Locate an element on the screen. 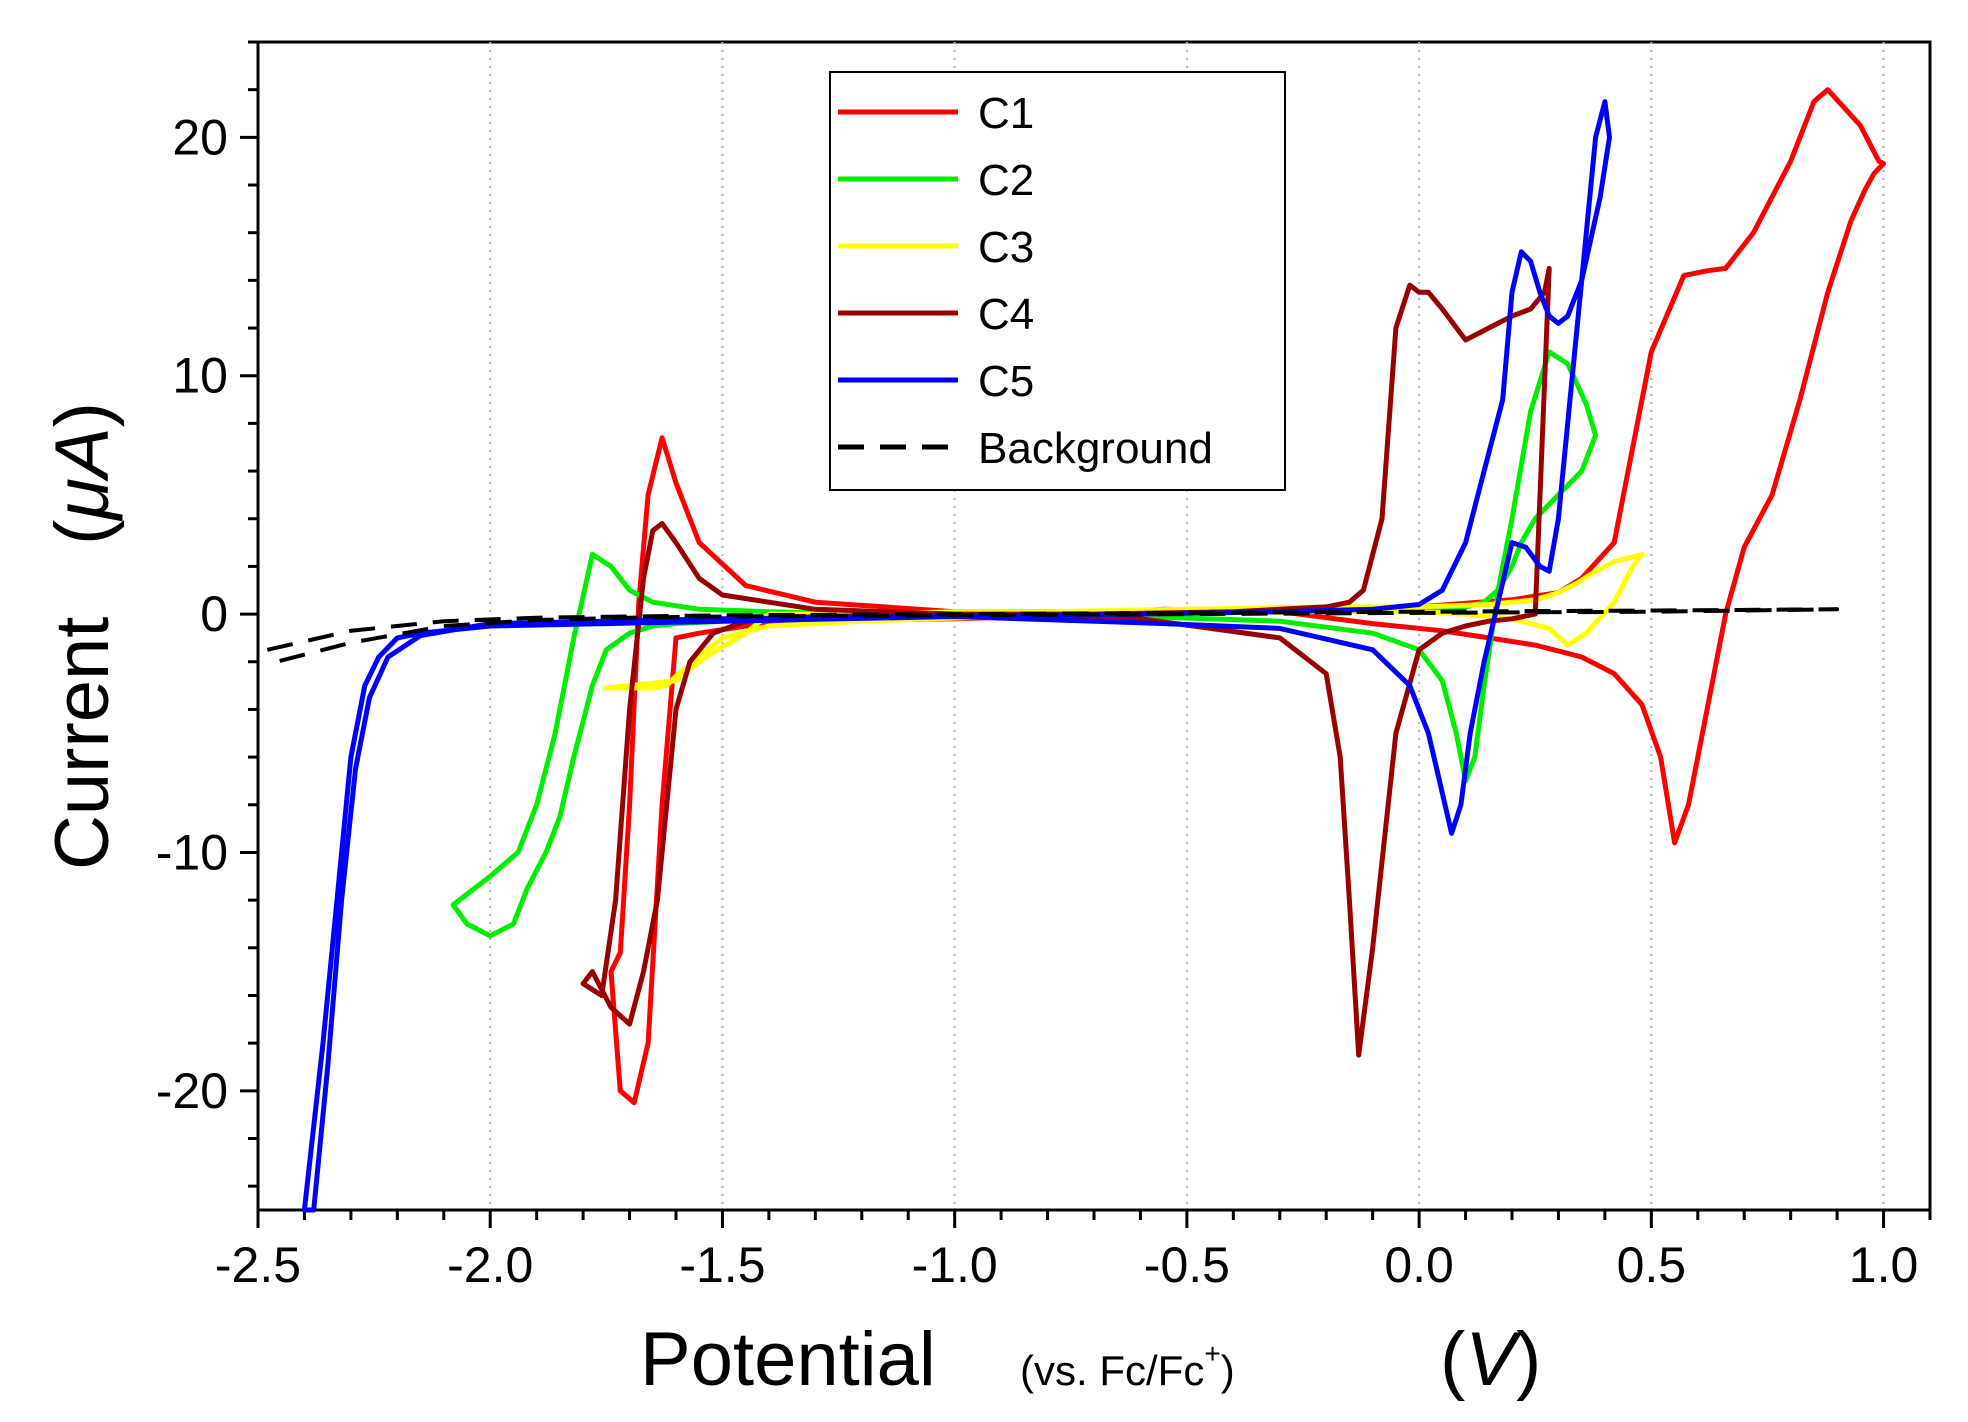 Image resolution: width=1968 pixels, height=1422 pixels. legend-label-background: Background is located at coordinates (1095, 448).